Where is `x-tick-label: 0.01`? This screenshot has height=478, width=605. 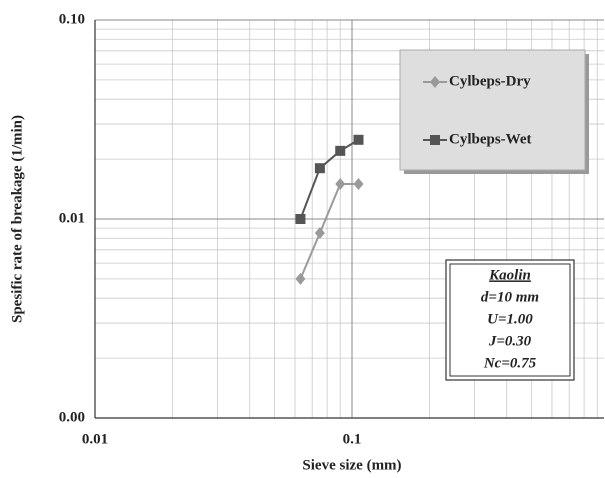 x-tick-label: 0.01 is located at coordinates (95, 439).